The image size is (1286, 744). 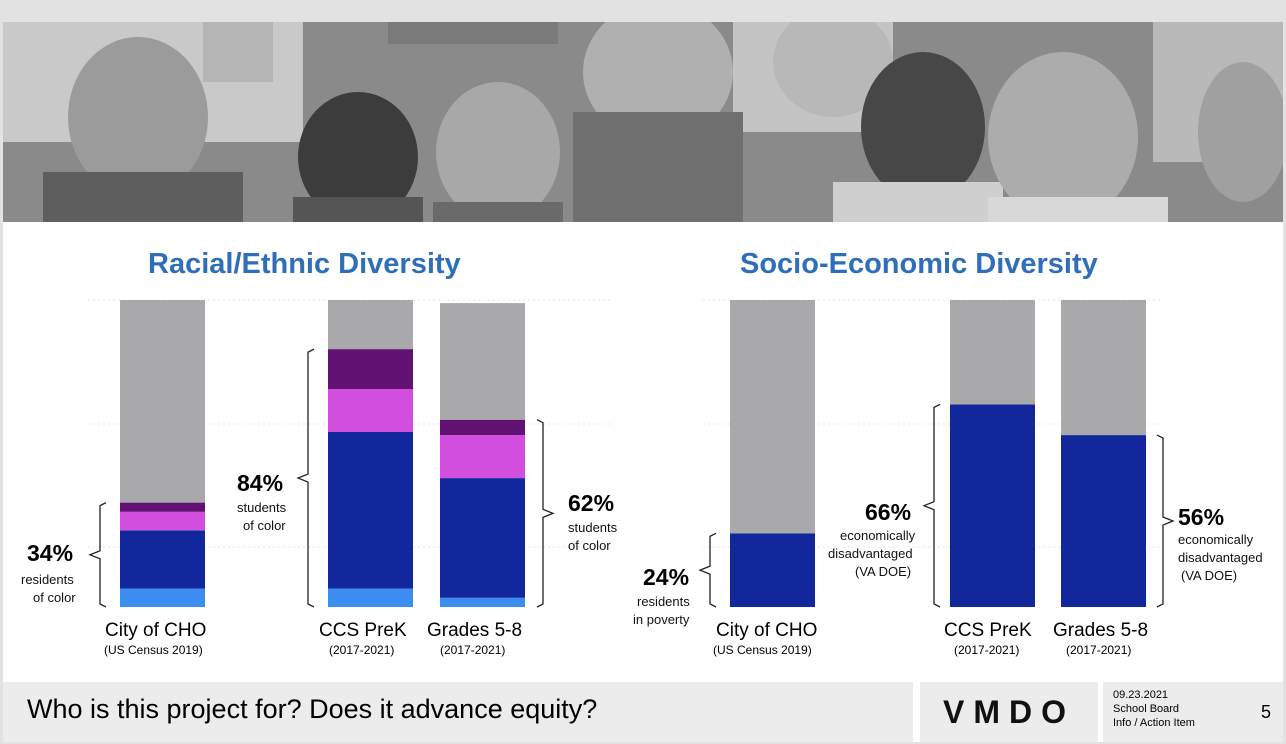 What do you see at coordinates (988, 630) in the screenshot?
I see `socio-cat-prek: CCS PreK` at bounding box center [988, 630].